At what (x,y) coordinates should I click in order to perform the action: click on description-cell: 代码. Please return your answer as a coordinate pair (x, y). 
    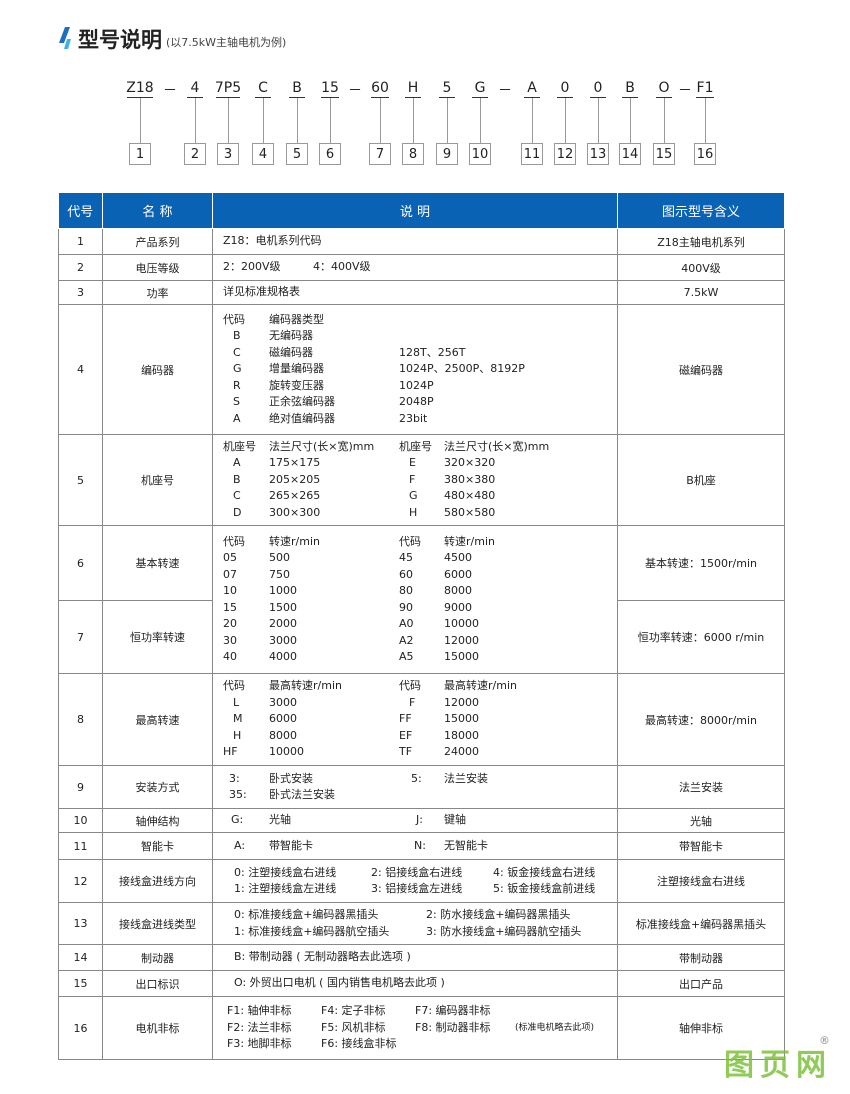
    Looking at the image, I should click on (234, 541).